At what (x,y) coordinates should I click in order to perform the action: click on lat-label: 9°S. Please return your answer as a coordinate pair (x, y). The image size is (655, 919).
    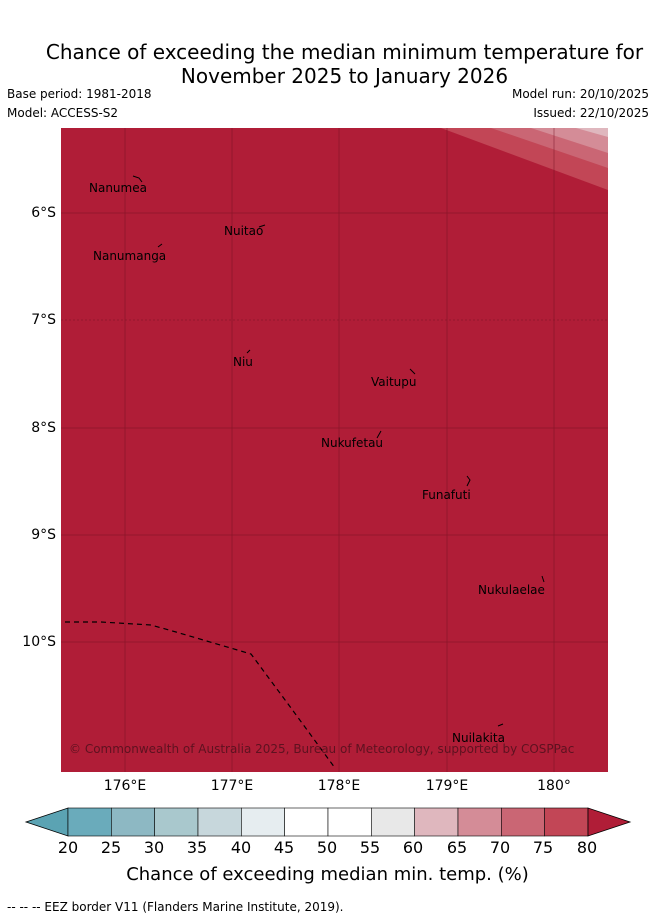
    Looking at the image, I should click on (43, 535).